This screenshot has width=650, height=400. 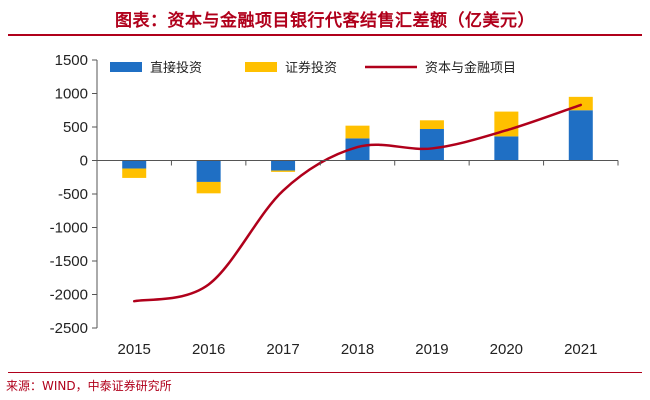 I want to click on y-tick-label: -2000, so click(x=69, y=295).